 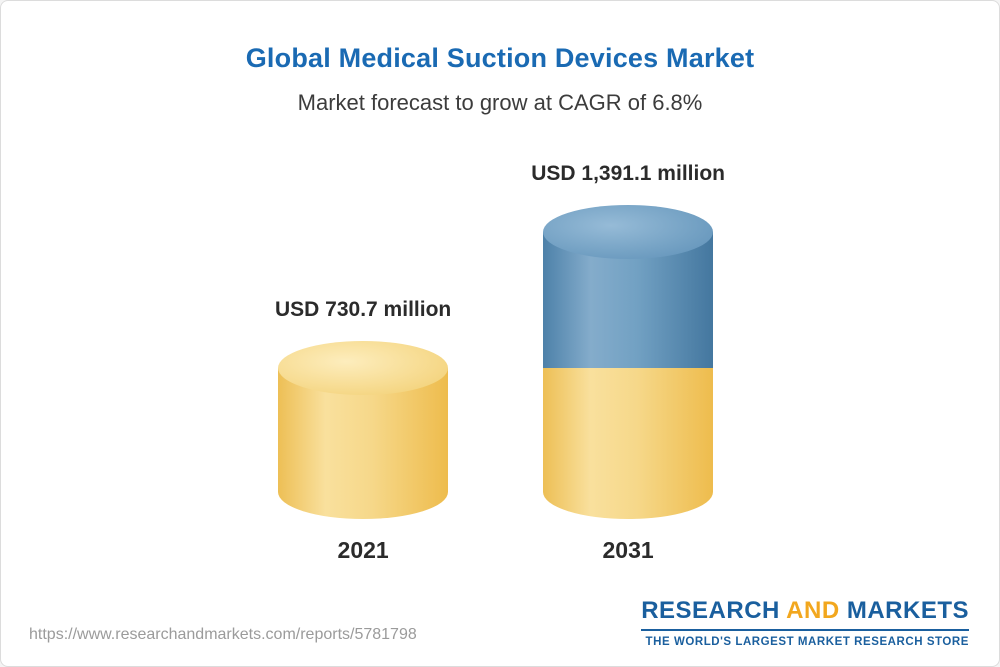 What do you see at coordinates (500, 102) in the screenshot?
I see `chart-subtitle: Market forecast to grow at CAGR of 6.8%` at bounding box center [500, 102].